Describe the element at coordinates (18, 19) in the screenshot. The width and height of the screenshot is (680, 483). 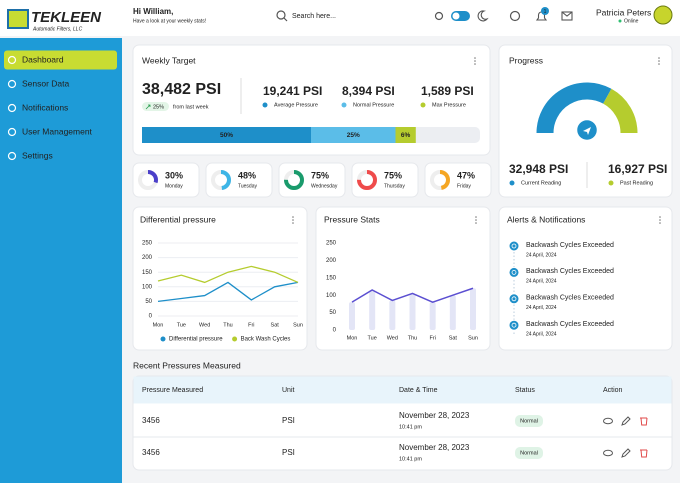
I see `logo-mark` at that location.